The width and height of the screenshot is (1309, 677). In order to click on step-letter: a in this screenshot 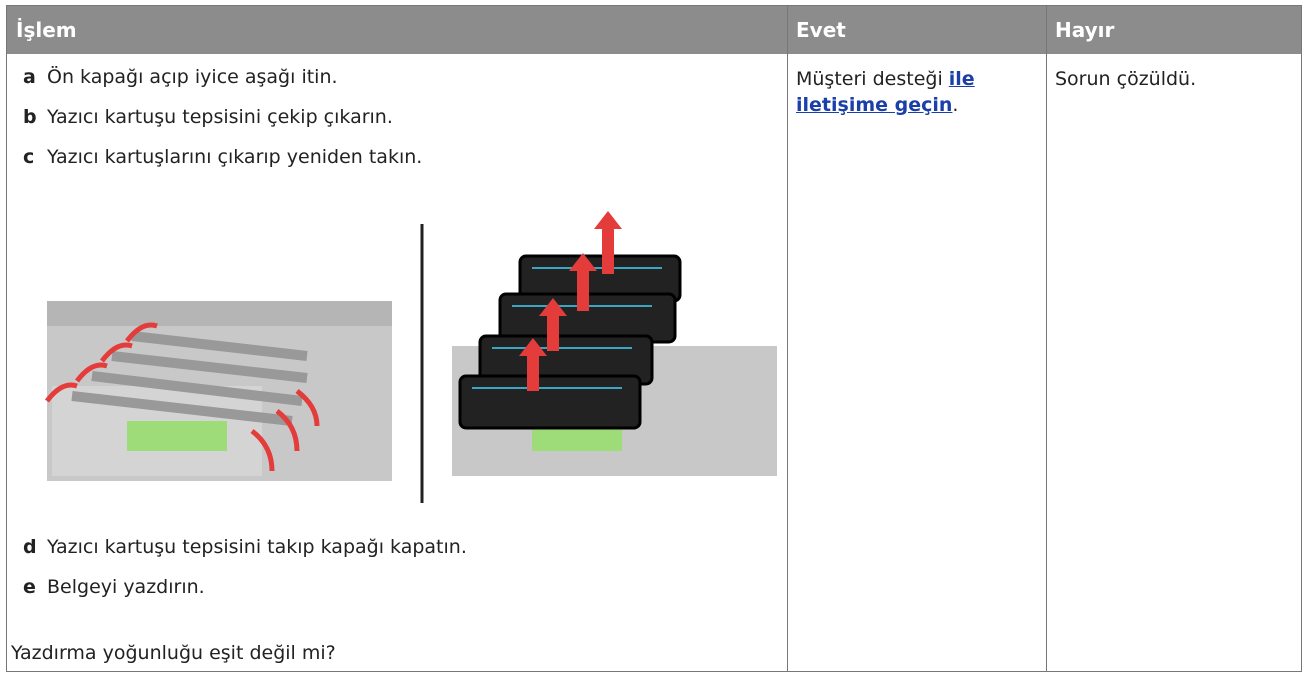, I will do `click(29, 77)`.